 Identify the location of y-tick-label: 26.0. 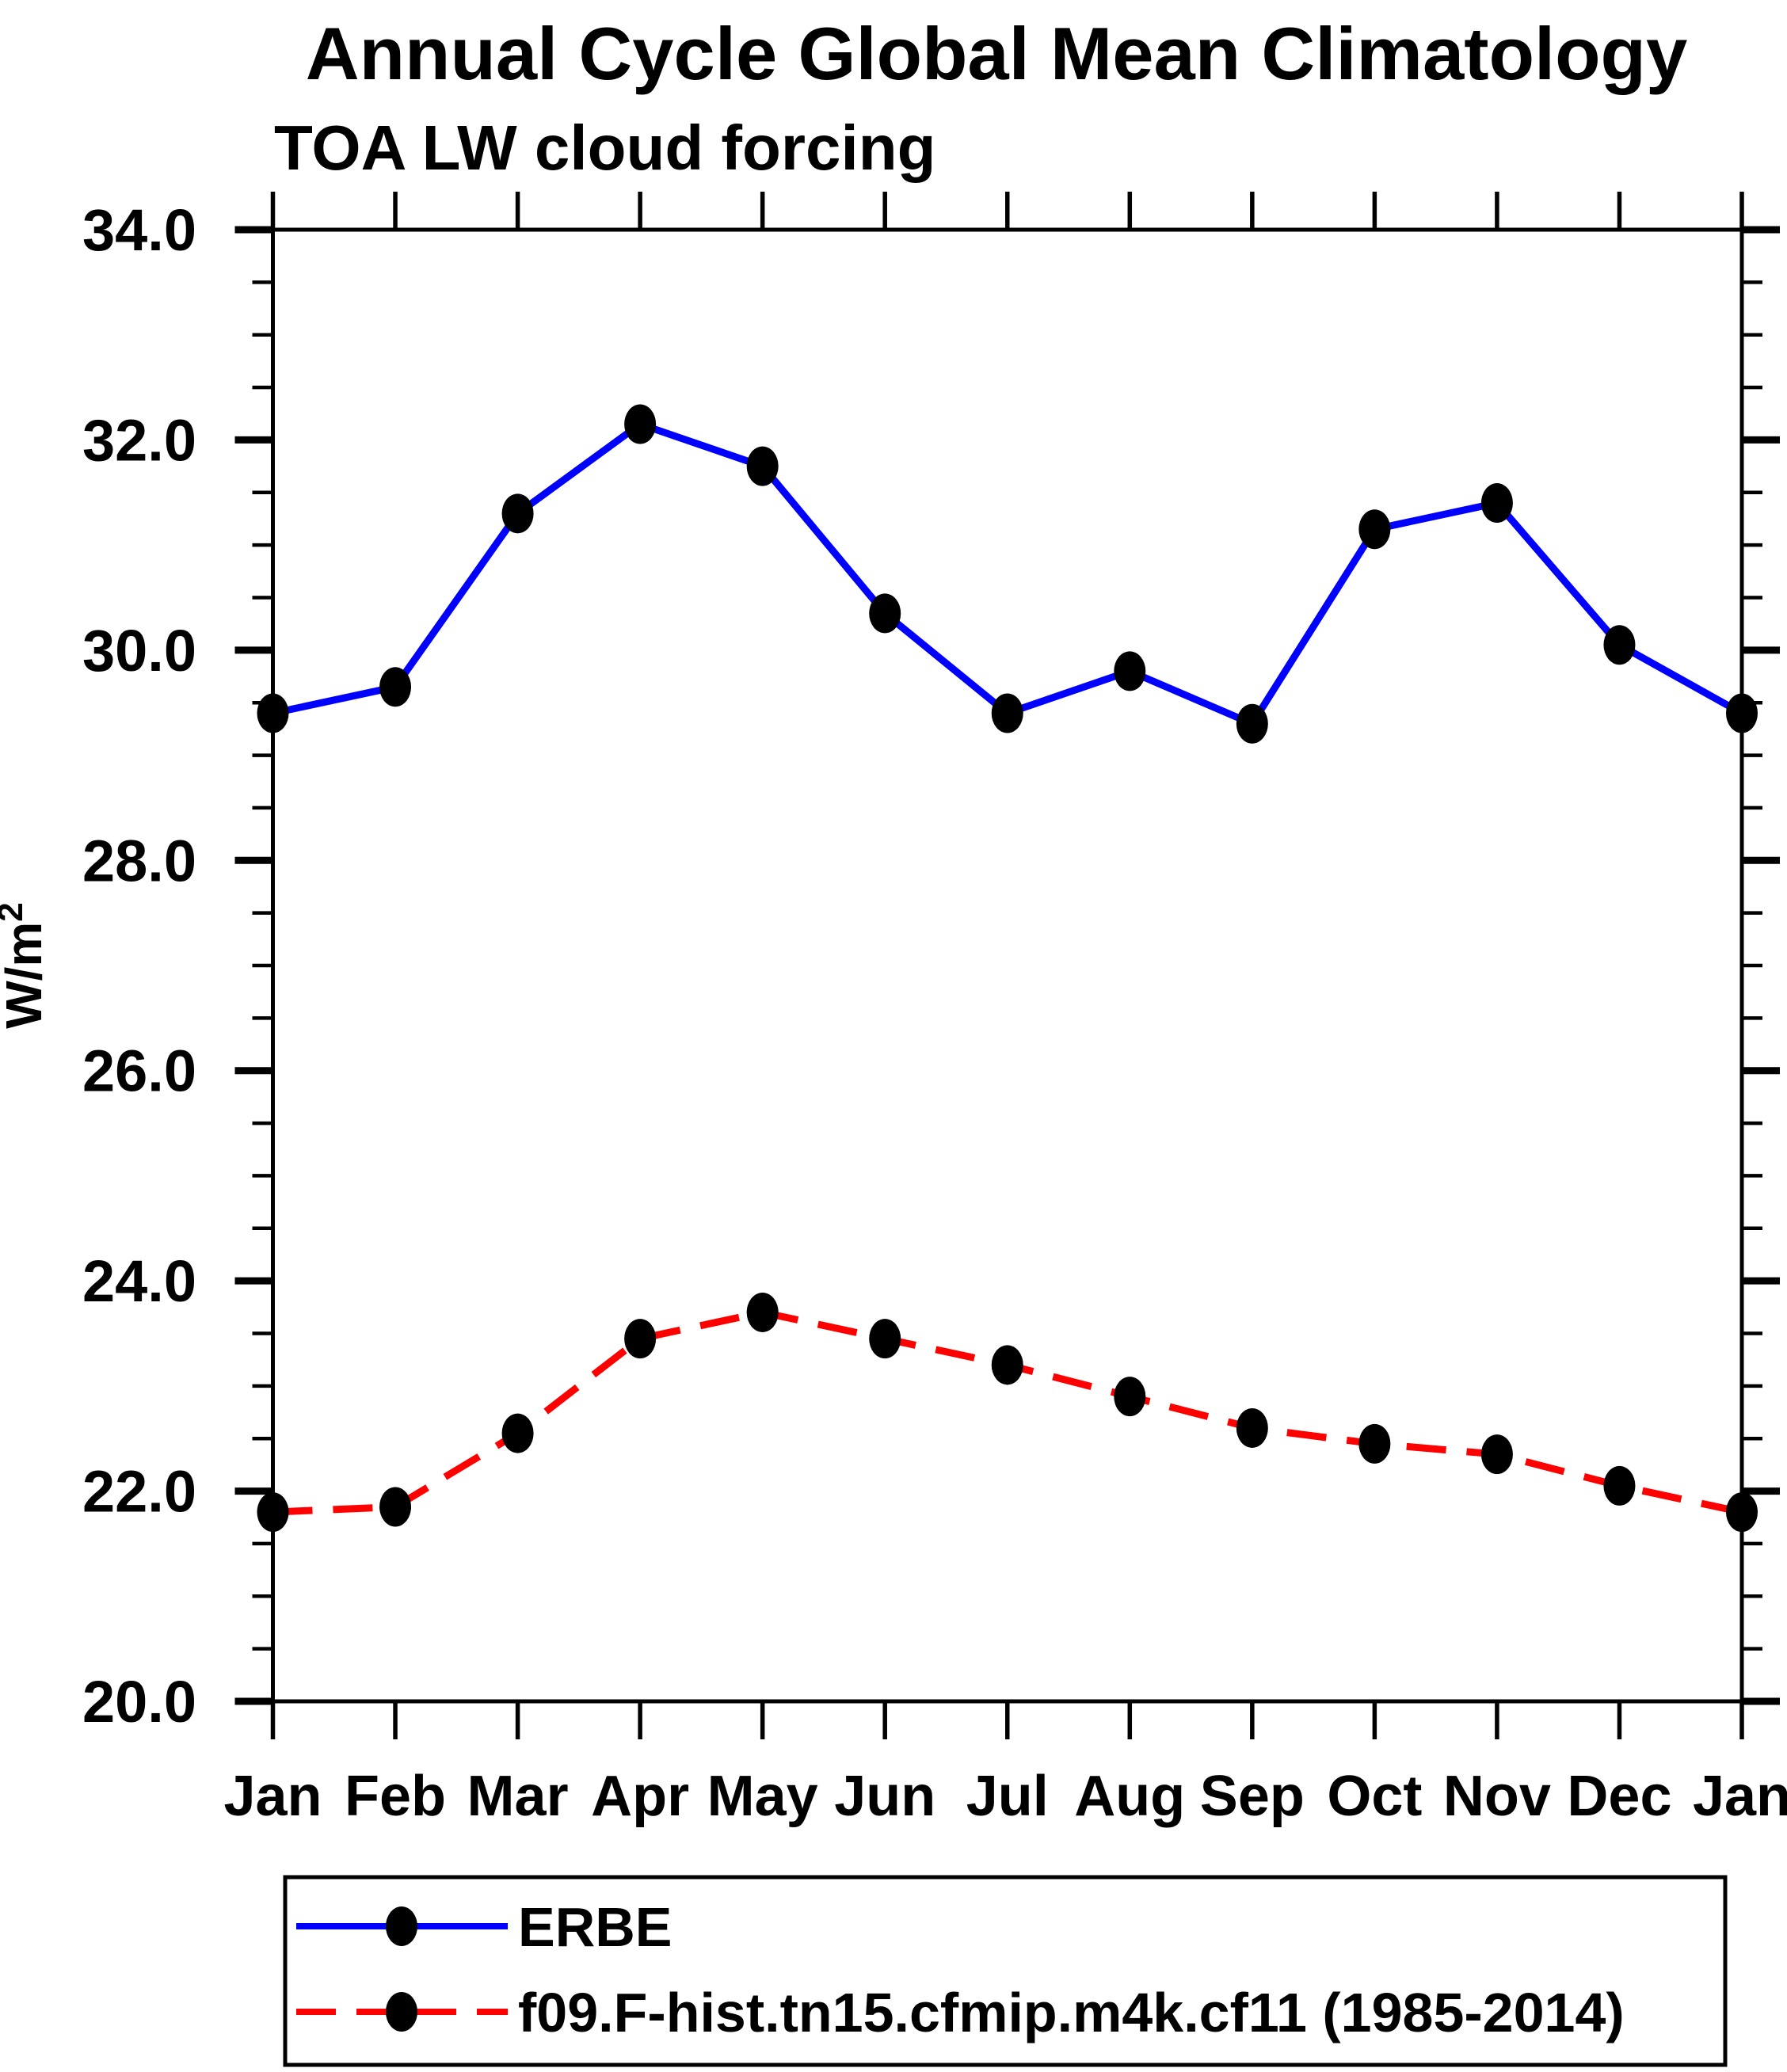
(139, 1071).